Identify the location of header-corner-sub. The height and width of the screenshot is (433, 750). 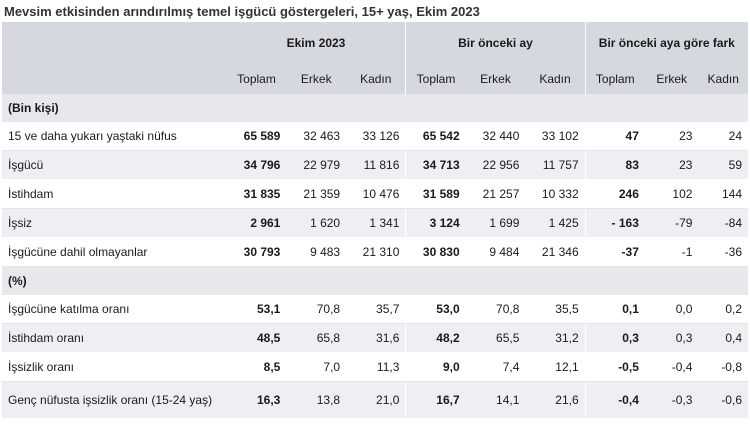
(114, 79).